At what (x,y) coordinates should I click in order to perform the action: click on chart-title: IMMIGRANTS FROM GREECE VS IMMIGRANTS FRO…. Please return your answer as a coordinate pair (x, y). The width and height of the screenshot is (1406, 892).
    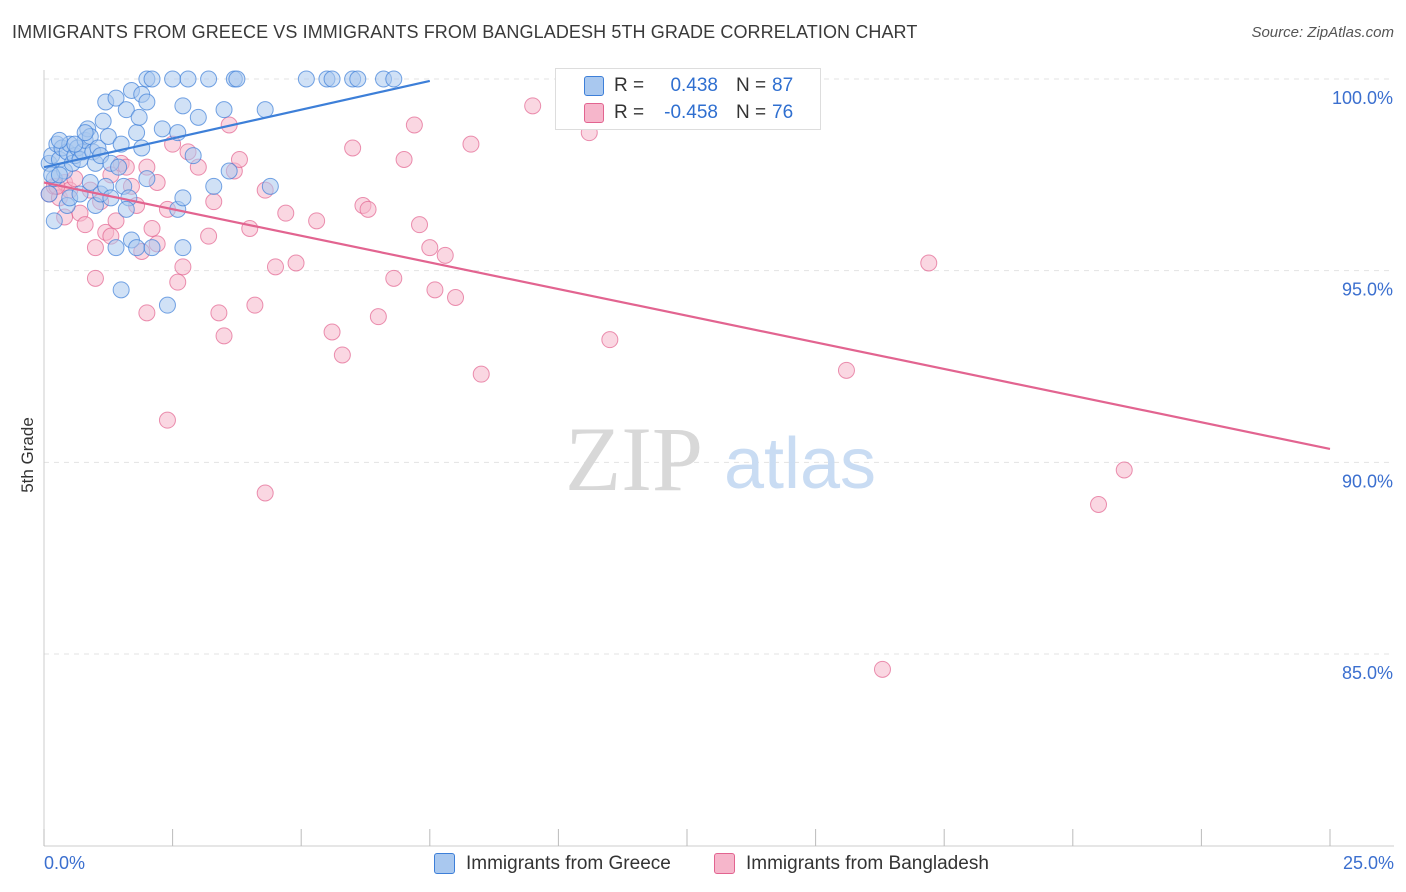
    Looking at the image, I should click on (465, 32).